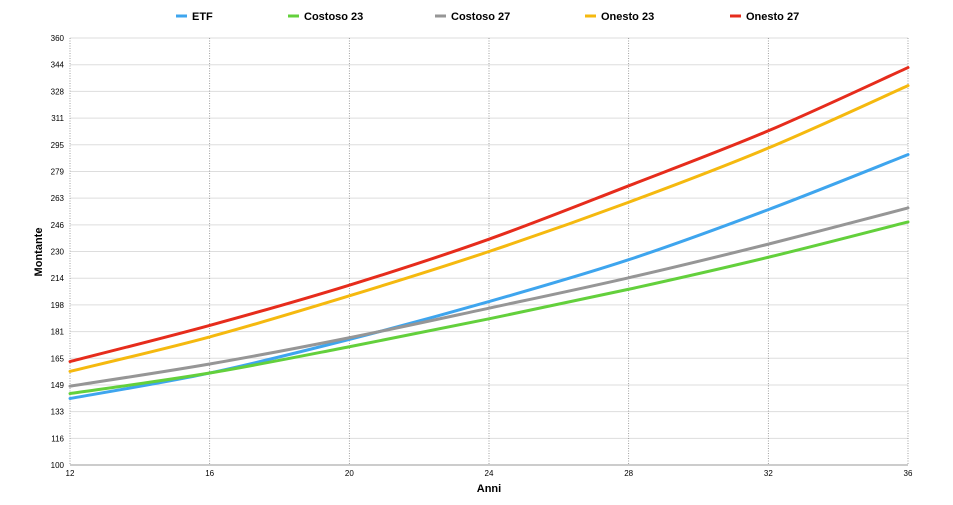  What do you see at coordinates (480, 17) in the screenshot?
I see `legend-label: Costoso 27` at bounding box center [480, 17].